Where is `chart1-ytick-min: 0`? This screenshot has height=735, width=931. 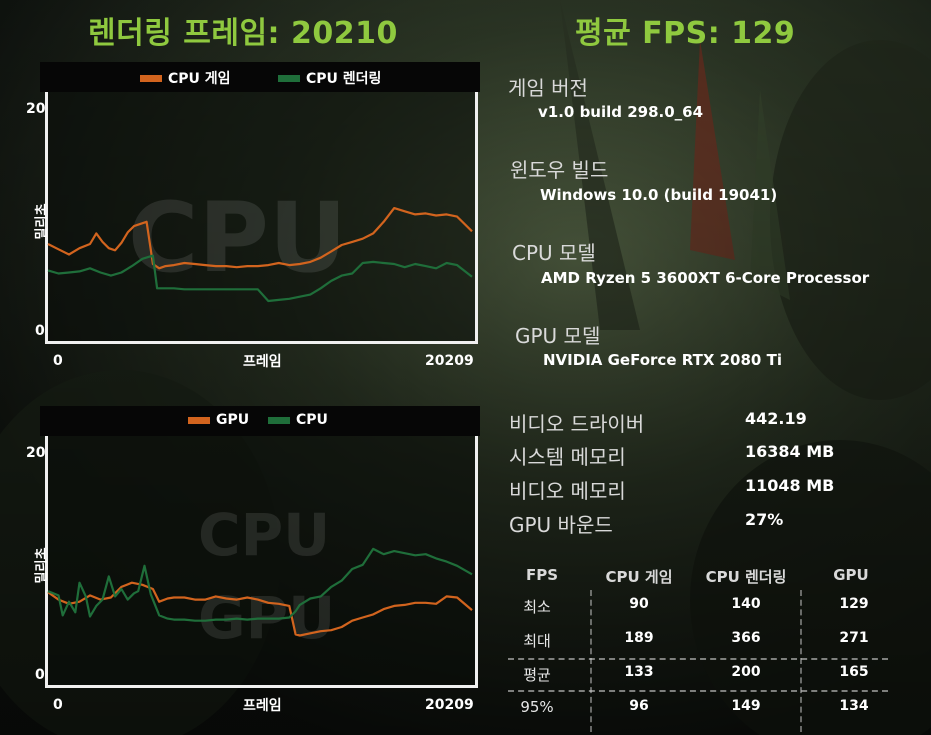
chart1-ytick-min: 0 is located at coordinates (40, 331).